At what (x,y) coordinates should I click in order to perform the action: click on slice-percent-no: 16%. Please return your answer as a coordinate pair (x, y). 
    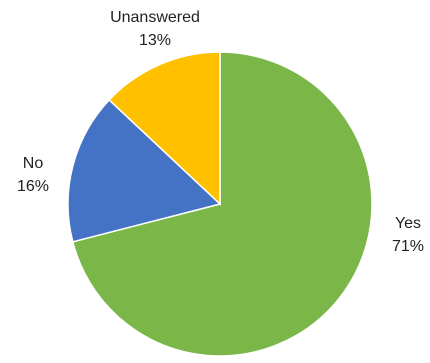
    Looking at the image, I should click on (33, 186).